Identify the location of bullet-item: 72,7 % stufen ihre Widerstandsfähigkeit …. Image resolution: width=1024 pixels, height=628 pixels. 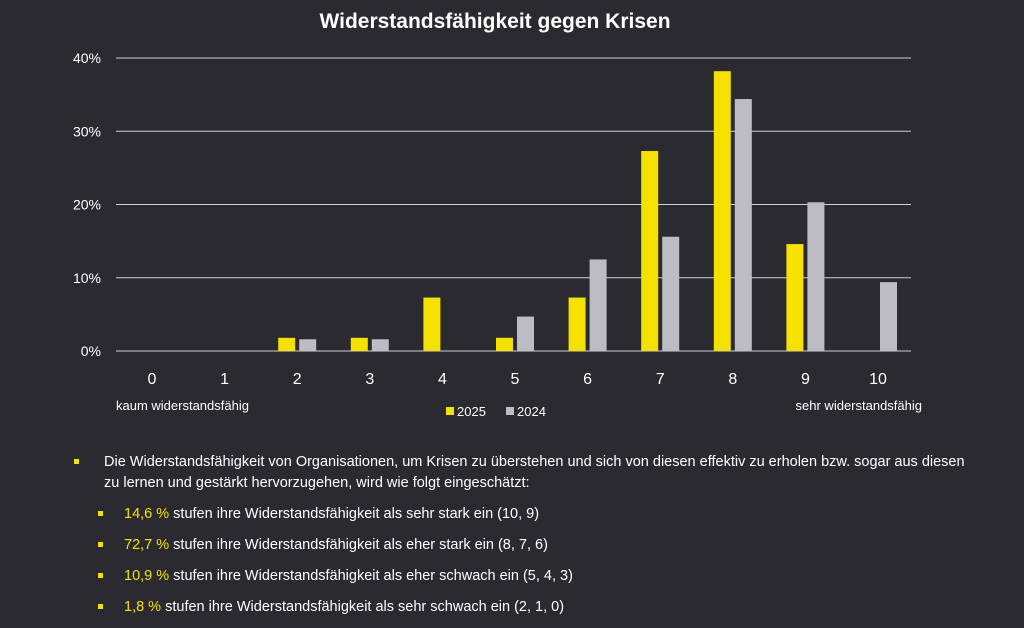
(522, 545).